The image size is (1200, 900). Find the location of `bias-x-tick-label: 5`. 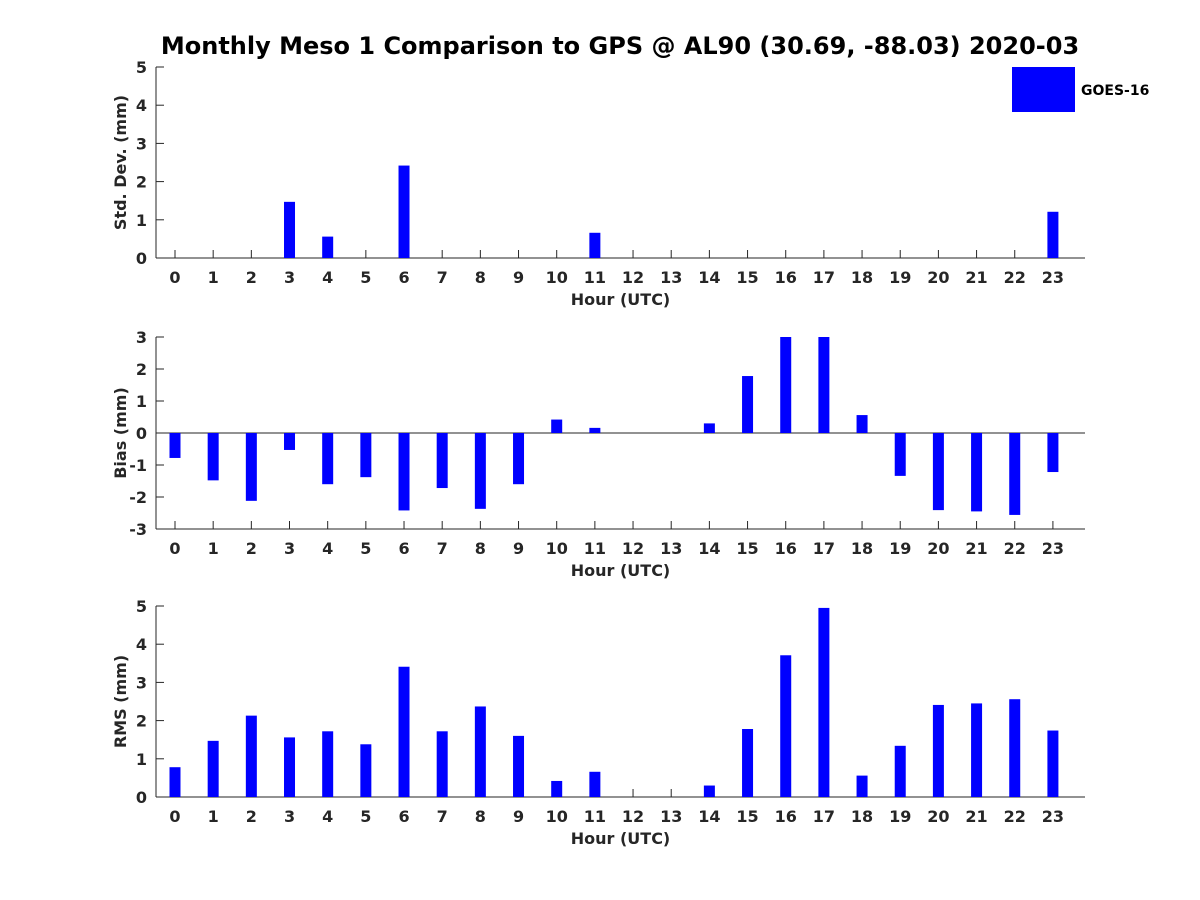

bias-x-tick-label: 5 is located at coordinates (365, 548).